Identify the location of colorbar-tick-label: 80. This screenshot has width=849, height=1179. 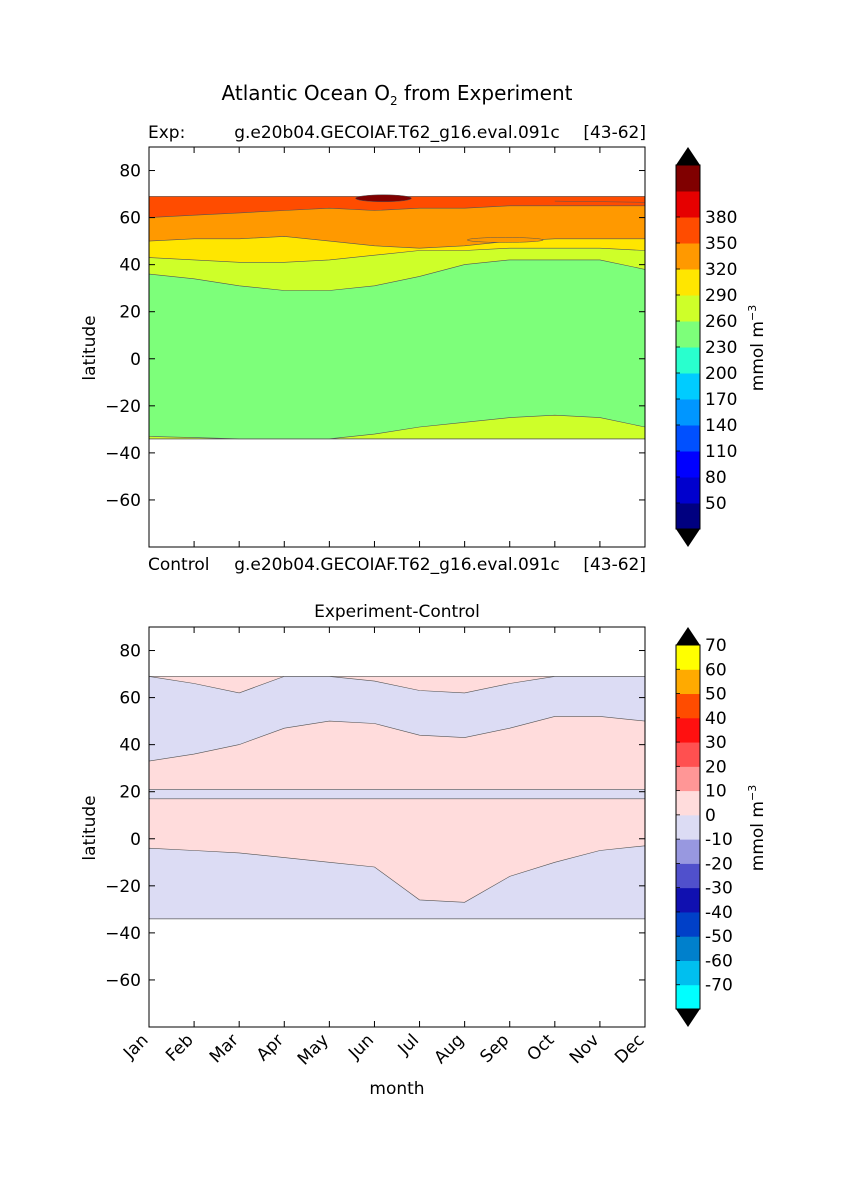
(716, 478).